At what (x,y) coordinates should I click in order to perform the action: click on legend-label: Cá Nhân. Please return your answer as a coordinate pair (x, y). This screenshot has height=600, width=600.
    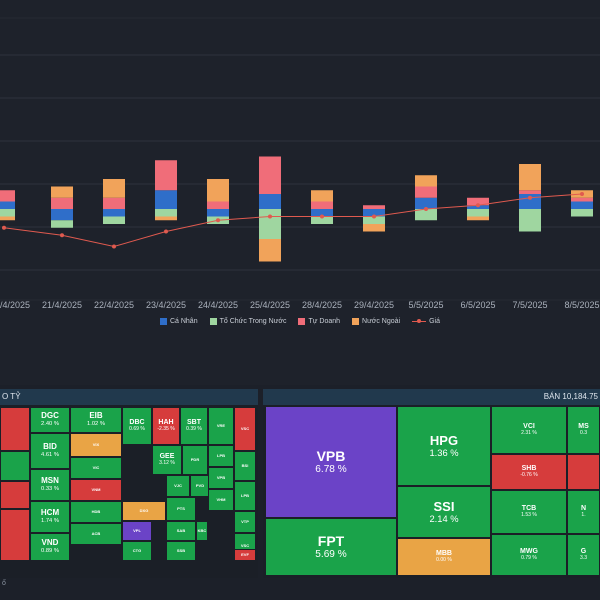
    Looking at the image, I should click on (183, 321).